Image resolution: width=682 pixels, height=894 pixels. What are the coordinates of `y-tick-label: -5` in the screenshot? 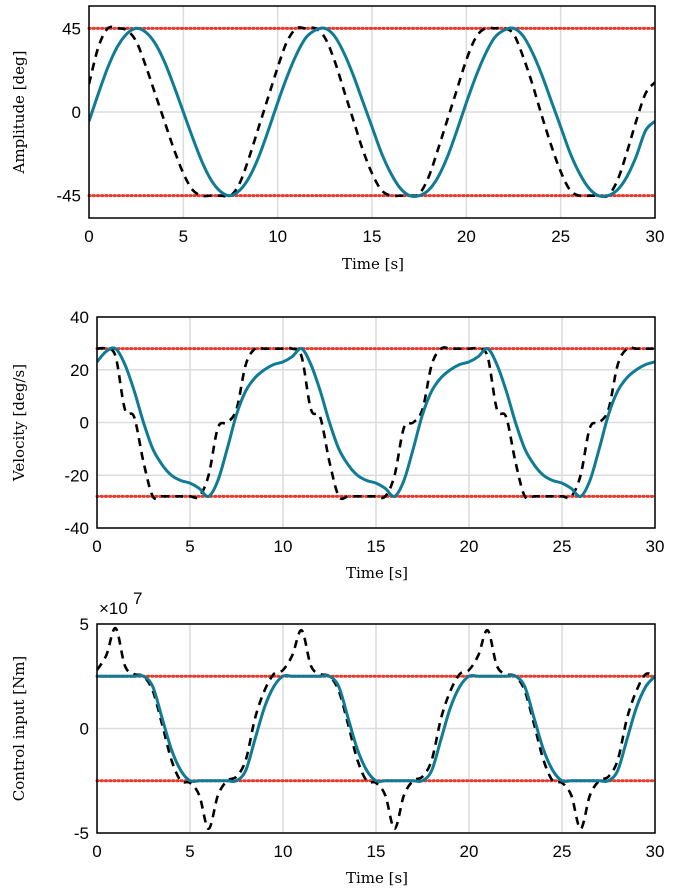 It's located at (81, 833).